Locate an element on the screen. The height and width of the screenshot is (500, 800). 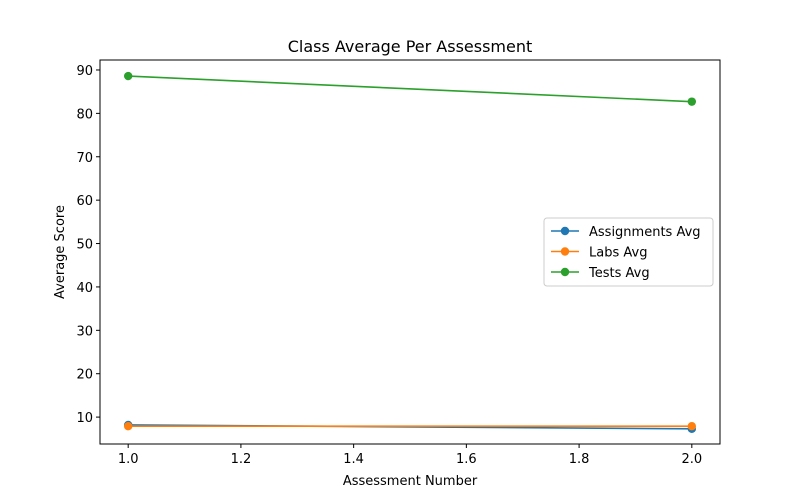
x-tick-label: 2.0 is located at coordinates (691, 459).